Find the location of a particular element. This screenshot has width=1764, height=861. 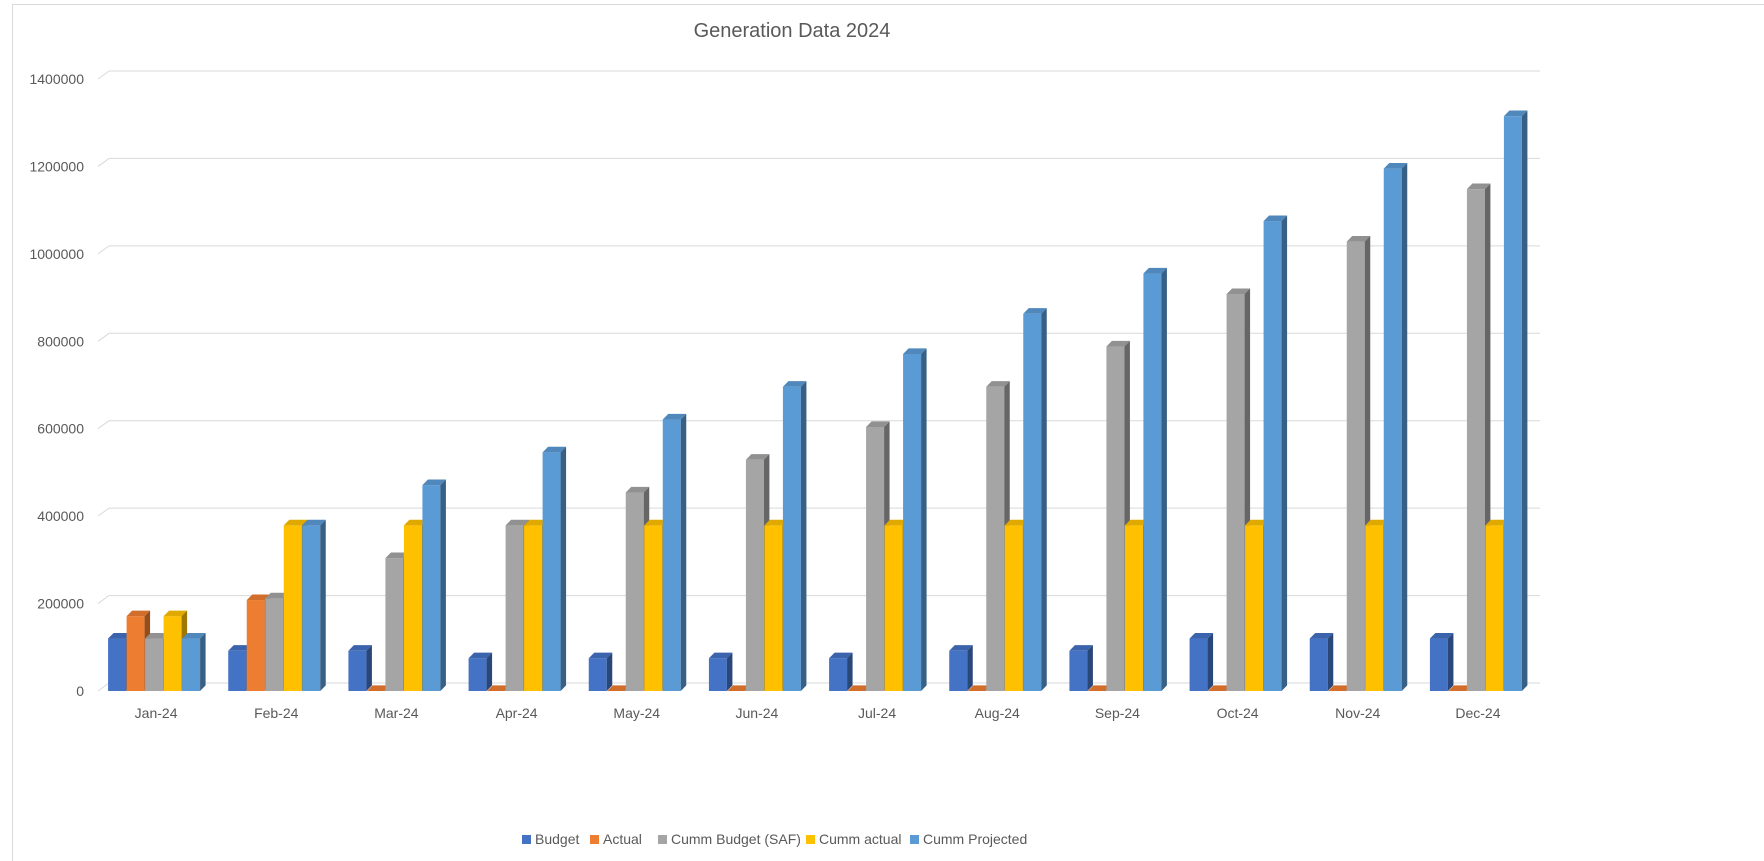

legend-label: Cumm actual is located at coordinates (860, 839).